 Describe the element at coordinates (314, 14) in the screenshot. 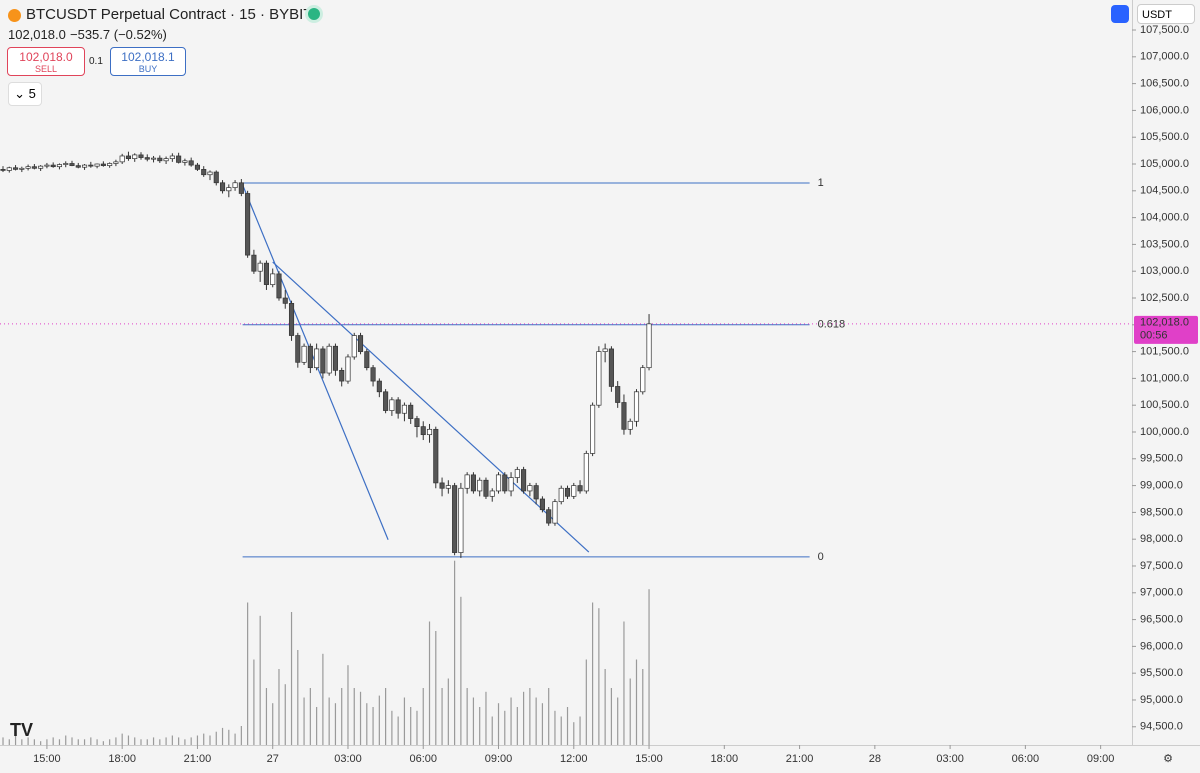

I see `market-status` at that location.